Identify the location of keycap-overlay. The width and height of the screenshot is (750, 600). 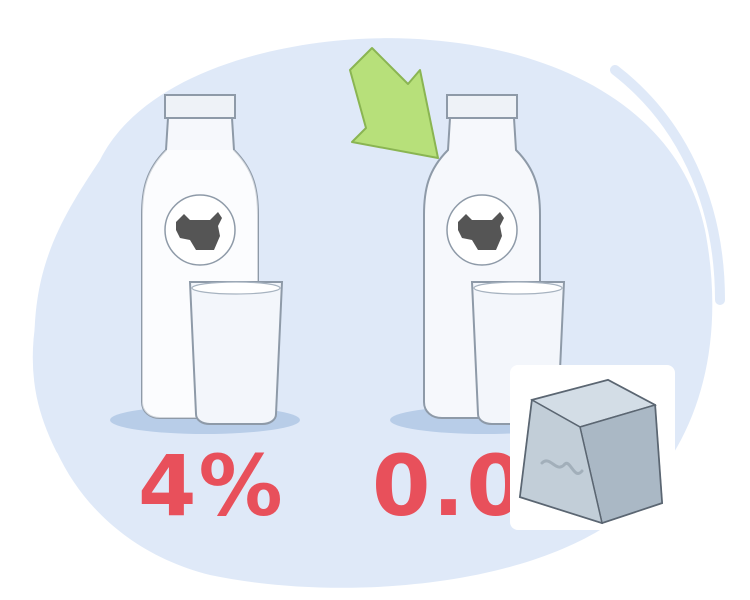
(592, 447).